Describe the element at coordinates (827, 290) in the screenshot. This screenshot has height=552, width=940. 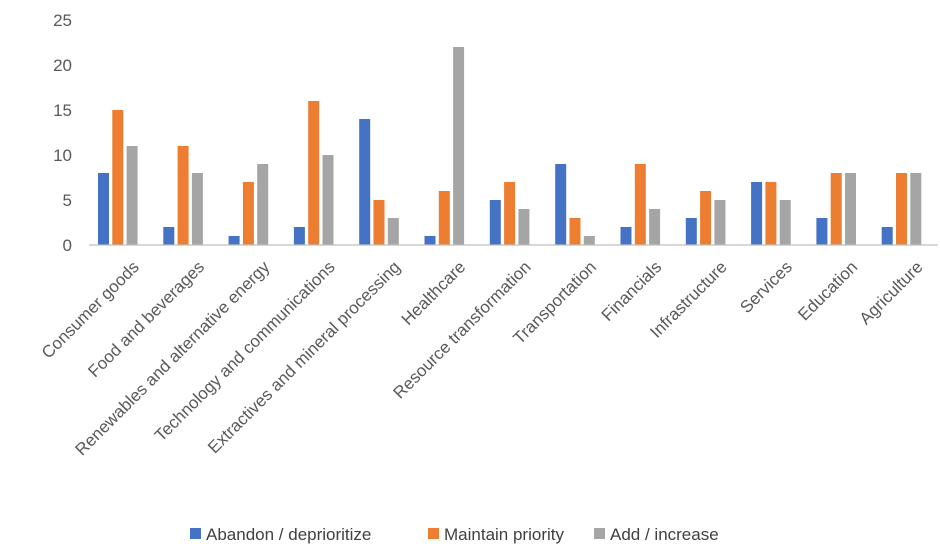
I see `category-label: Education` at that location.